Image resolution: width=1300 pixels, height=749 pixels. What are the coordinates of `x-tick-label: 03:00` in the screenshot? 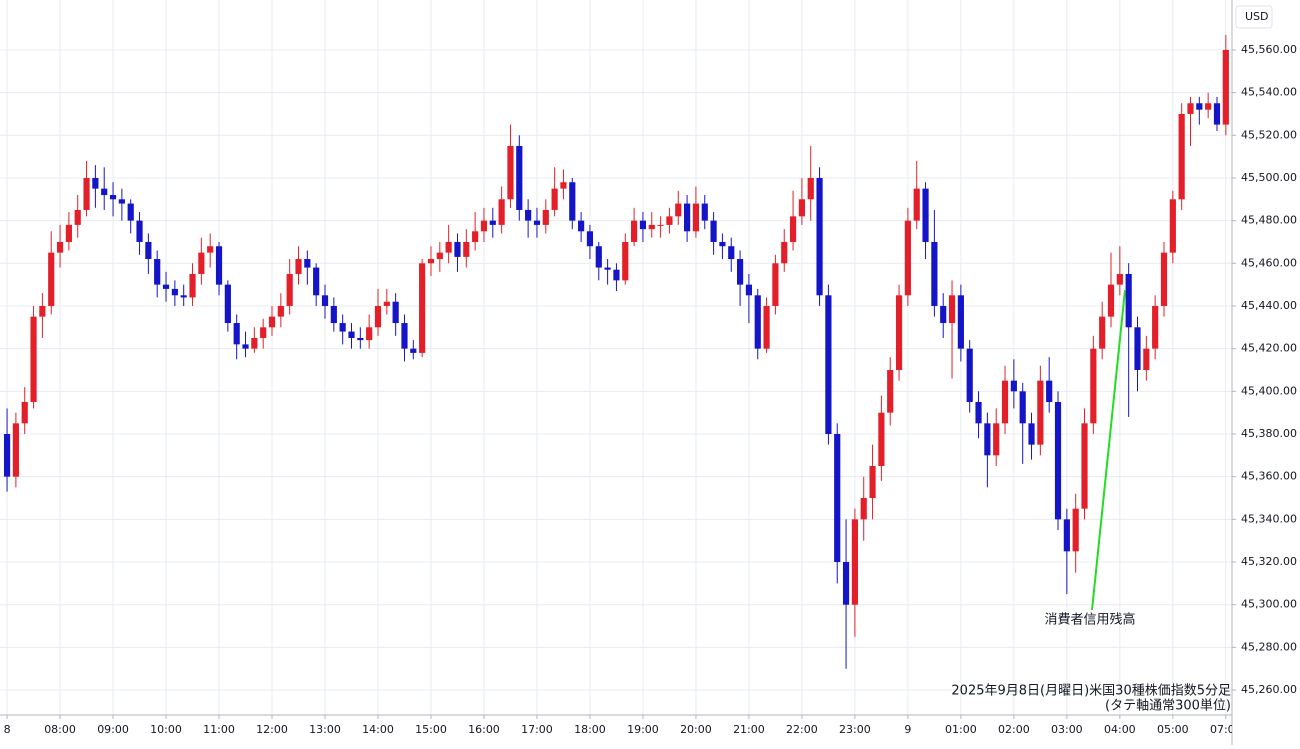 It's located at (1067, 729).